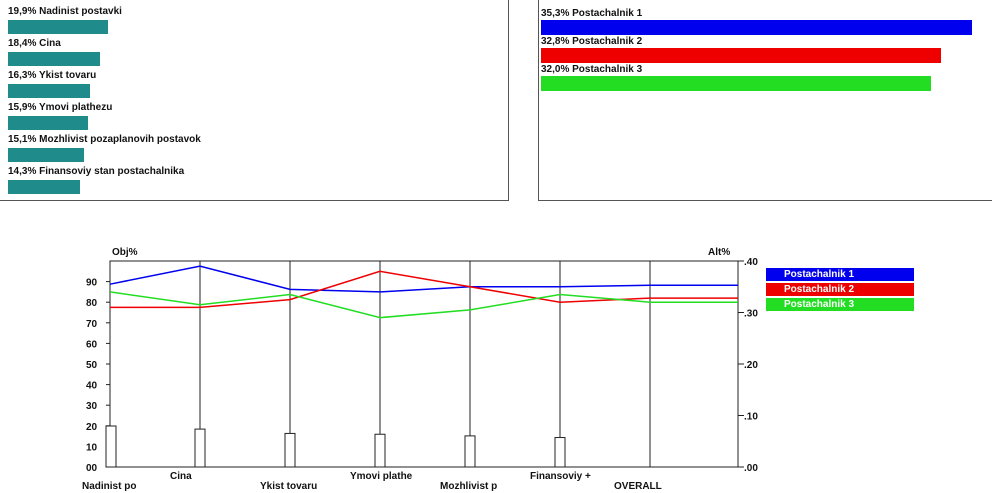  Describe the element at coordinates (840, 274) in the screenshot. I see `legend-entry: Postachalnik 1` at that location.